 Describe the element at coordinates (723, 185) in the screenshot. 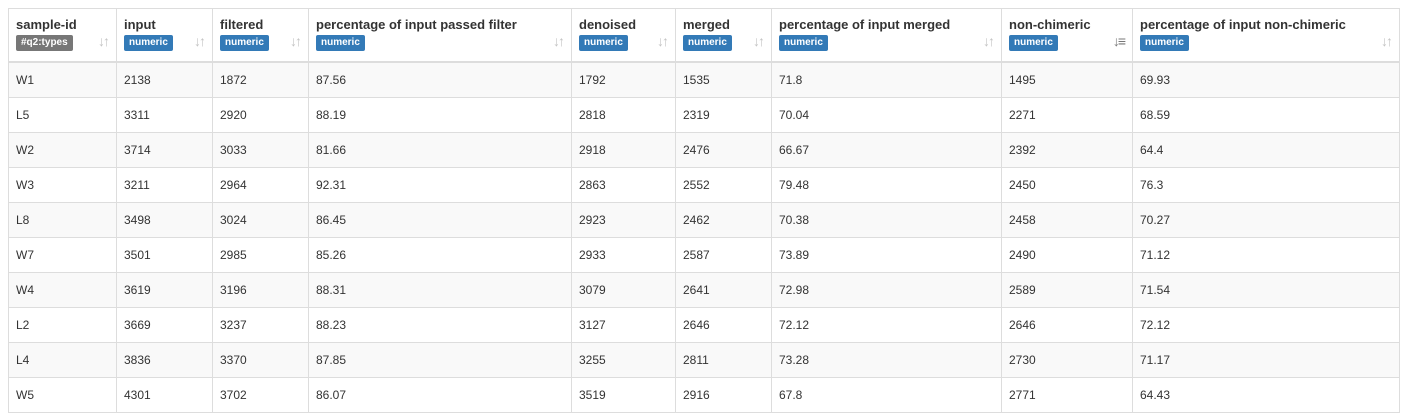

I see `table-cell: 2552` at that location.